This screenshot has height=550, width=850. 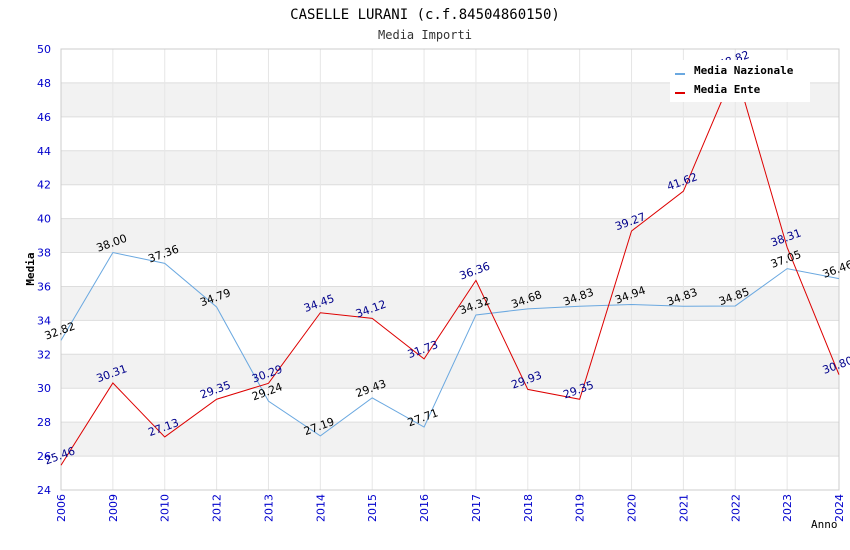 I want to click on legend: Media Nazionale Media Ente, so click(x=740, y=81).